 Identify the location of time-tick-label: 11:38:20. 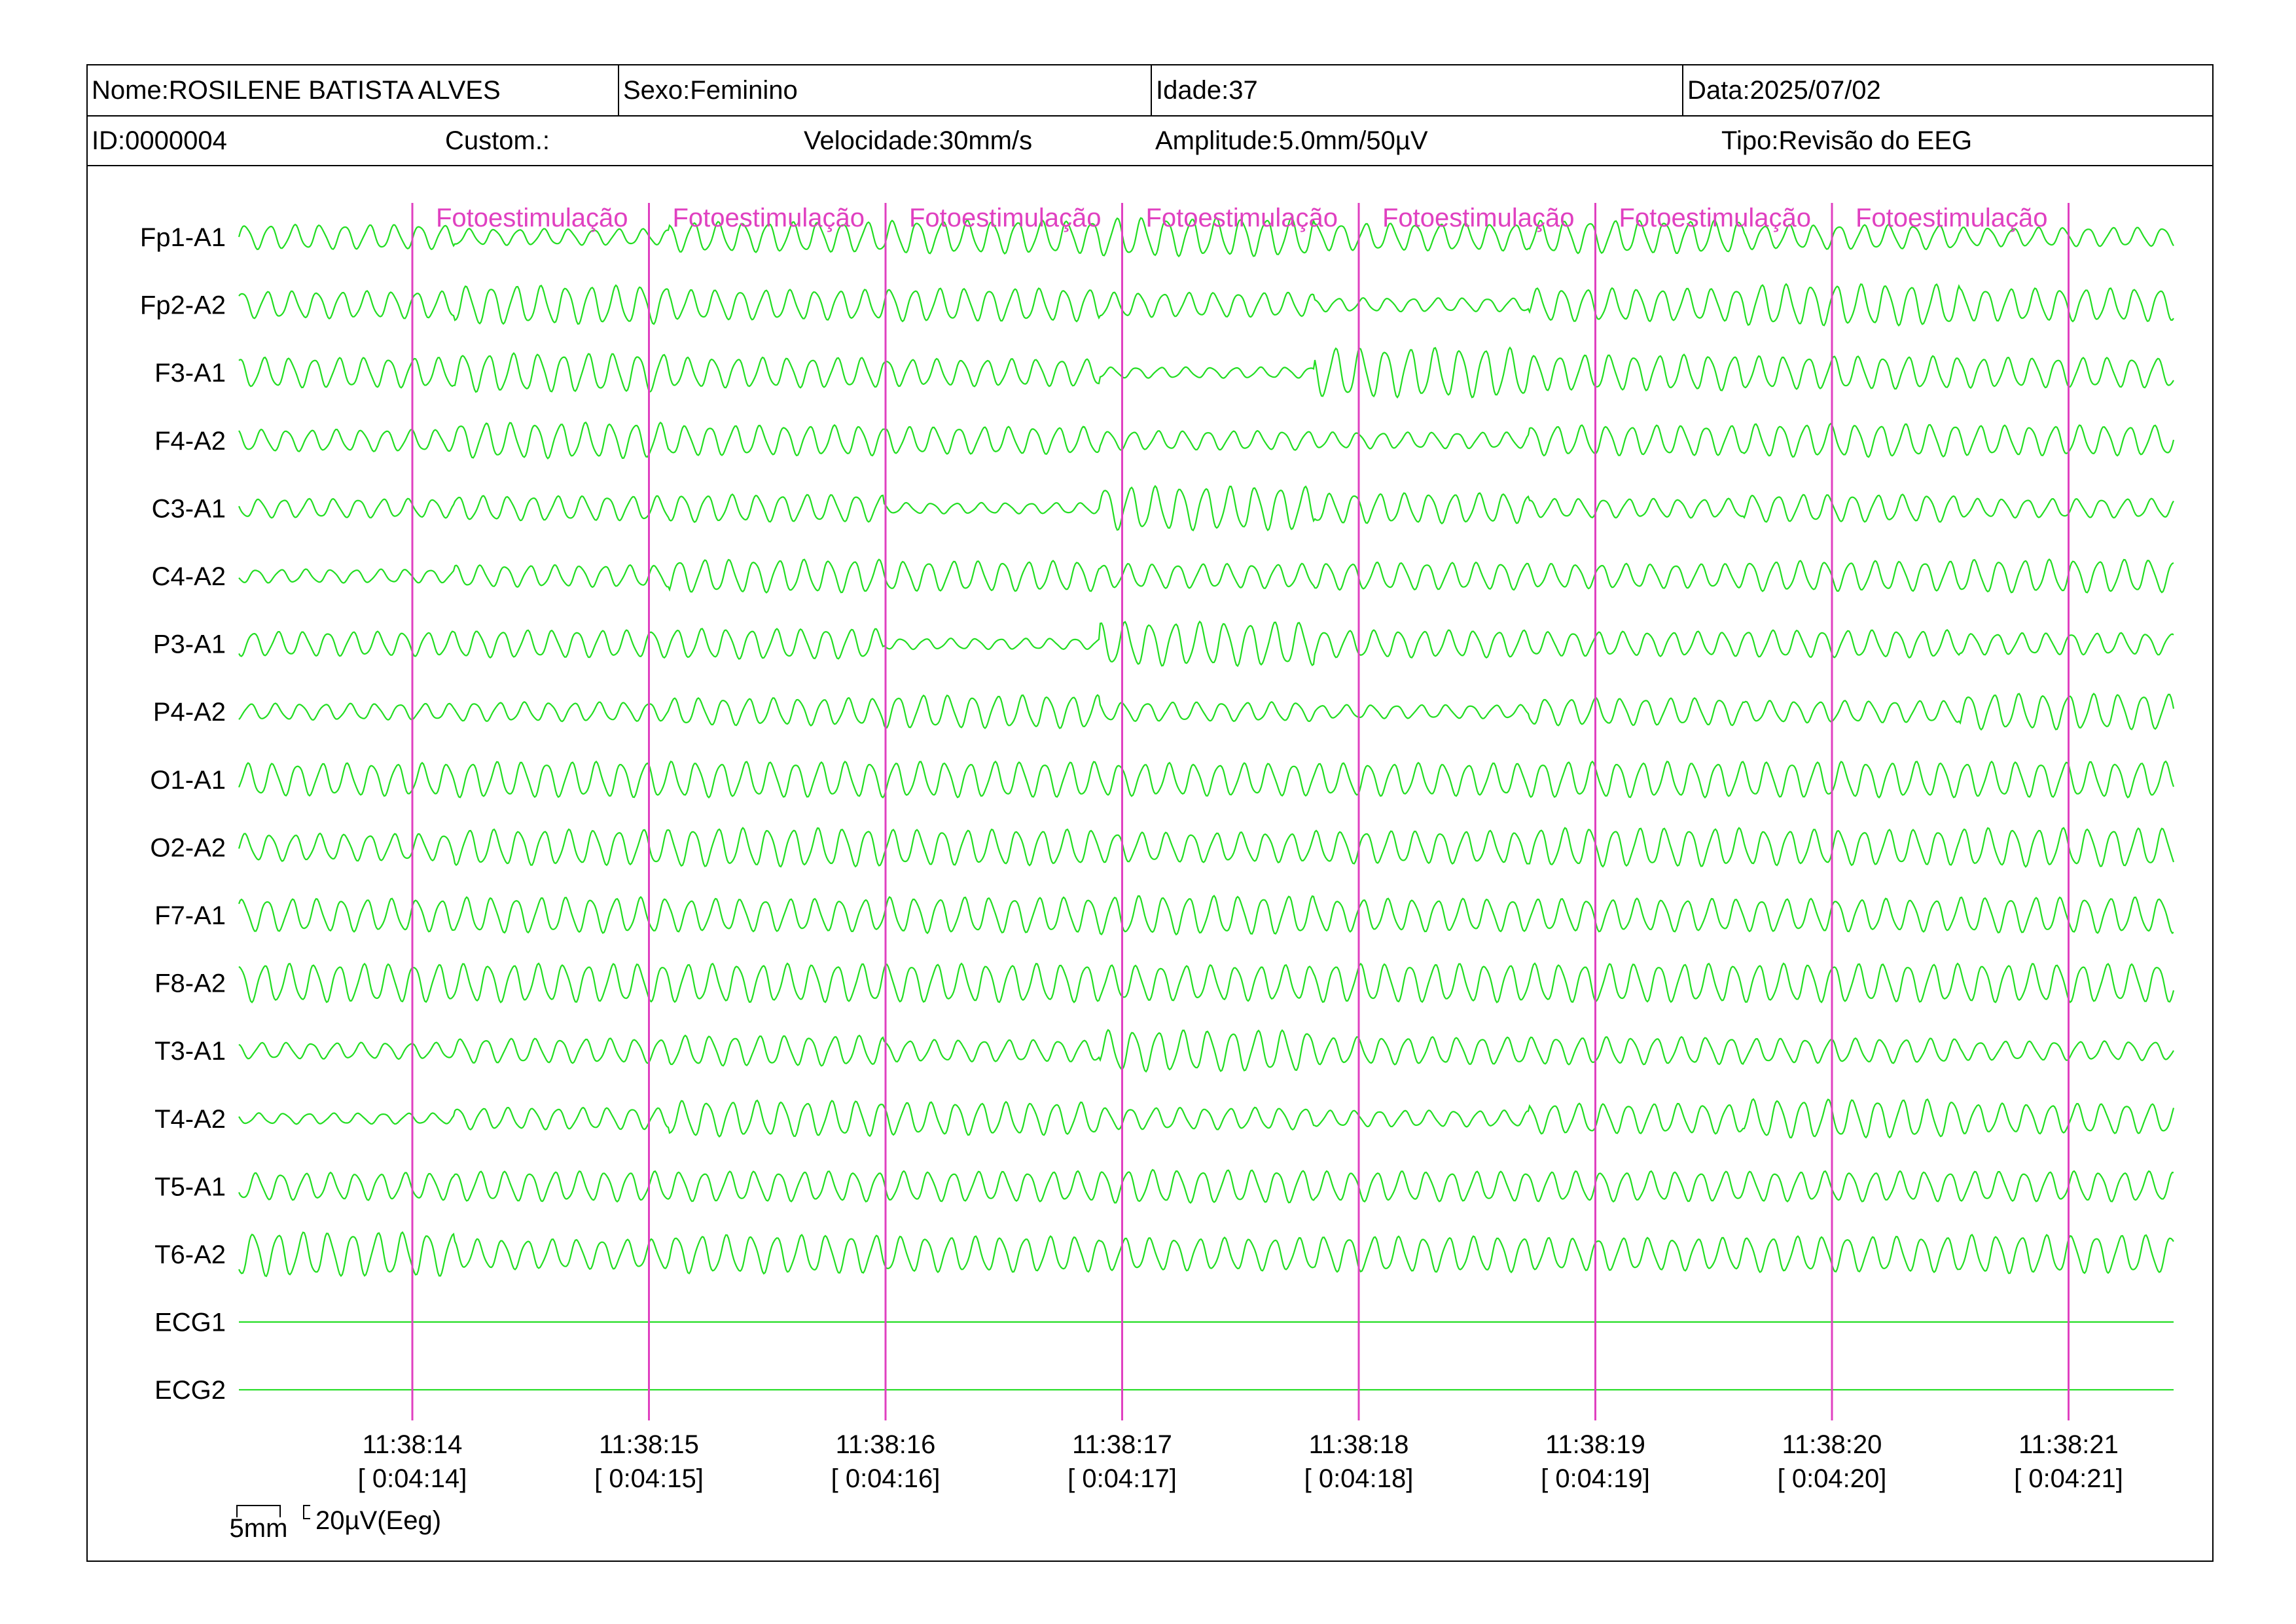
(1832, 1444).